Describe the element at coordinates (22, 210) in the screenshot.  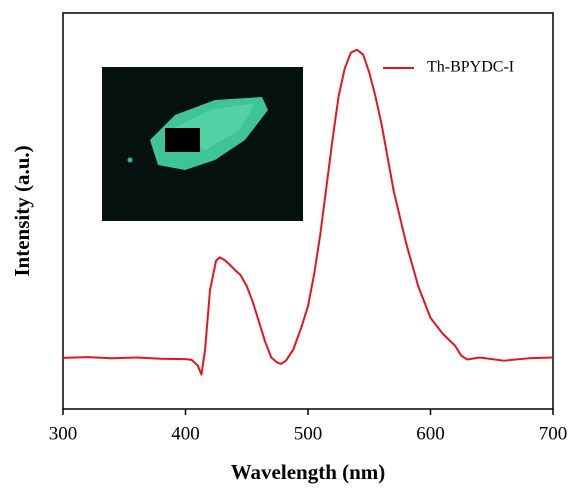
I see `y-axis-label: Intensity (a.u.)` at that location.